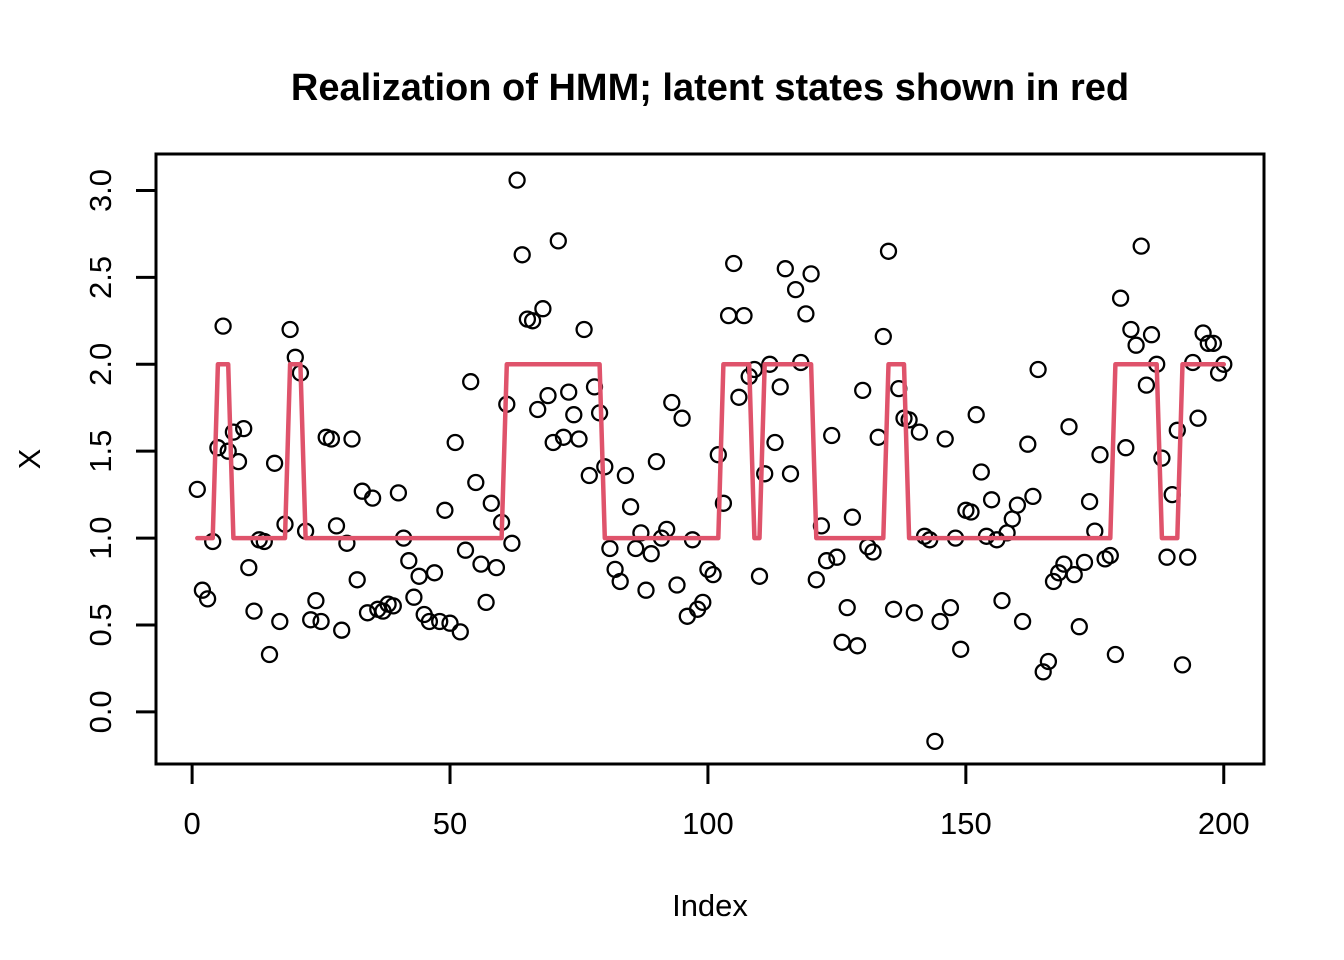 The height and width of the screenshot is (960, 1344). I want to click on x-axis-tick-label: 200, so click(1224, 823).